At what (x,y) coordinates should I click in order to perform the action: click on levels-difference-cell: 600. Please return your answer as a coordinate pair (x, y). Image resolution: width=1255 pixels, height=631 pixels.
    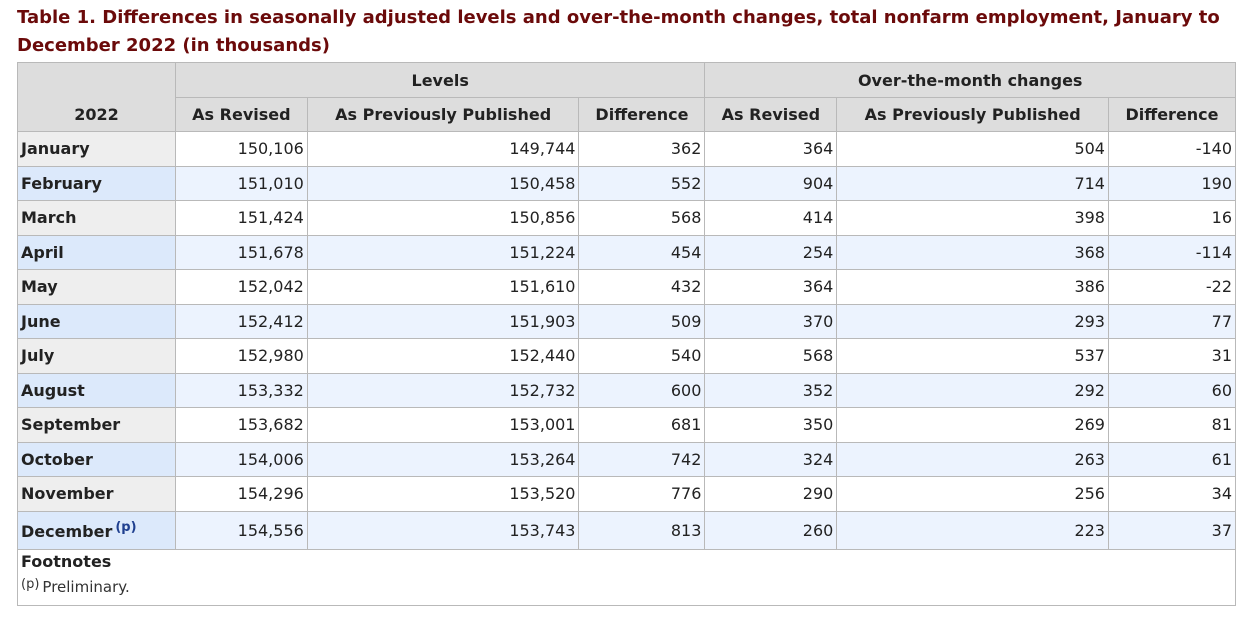
    Looking at the image, I should click on (642, 390).